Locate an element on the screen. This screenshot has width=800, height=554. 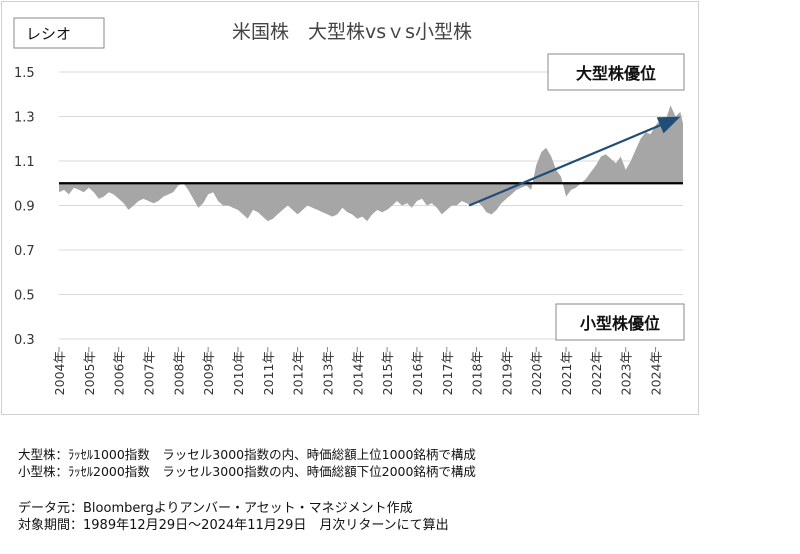
y-tick-label: 1.5 is located at coordinates (24, 73).